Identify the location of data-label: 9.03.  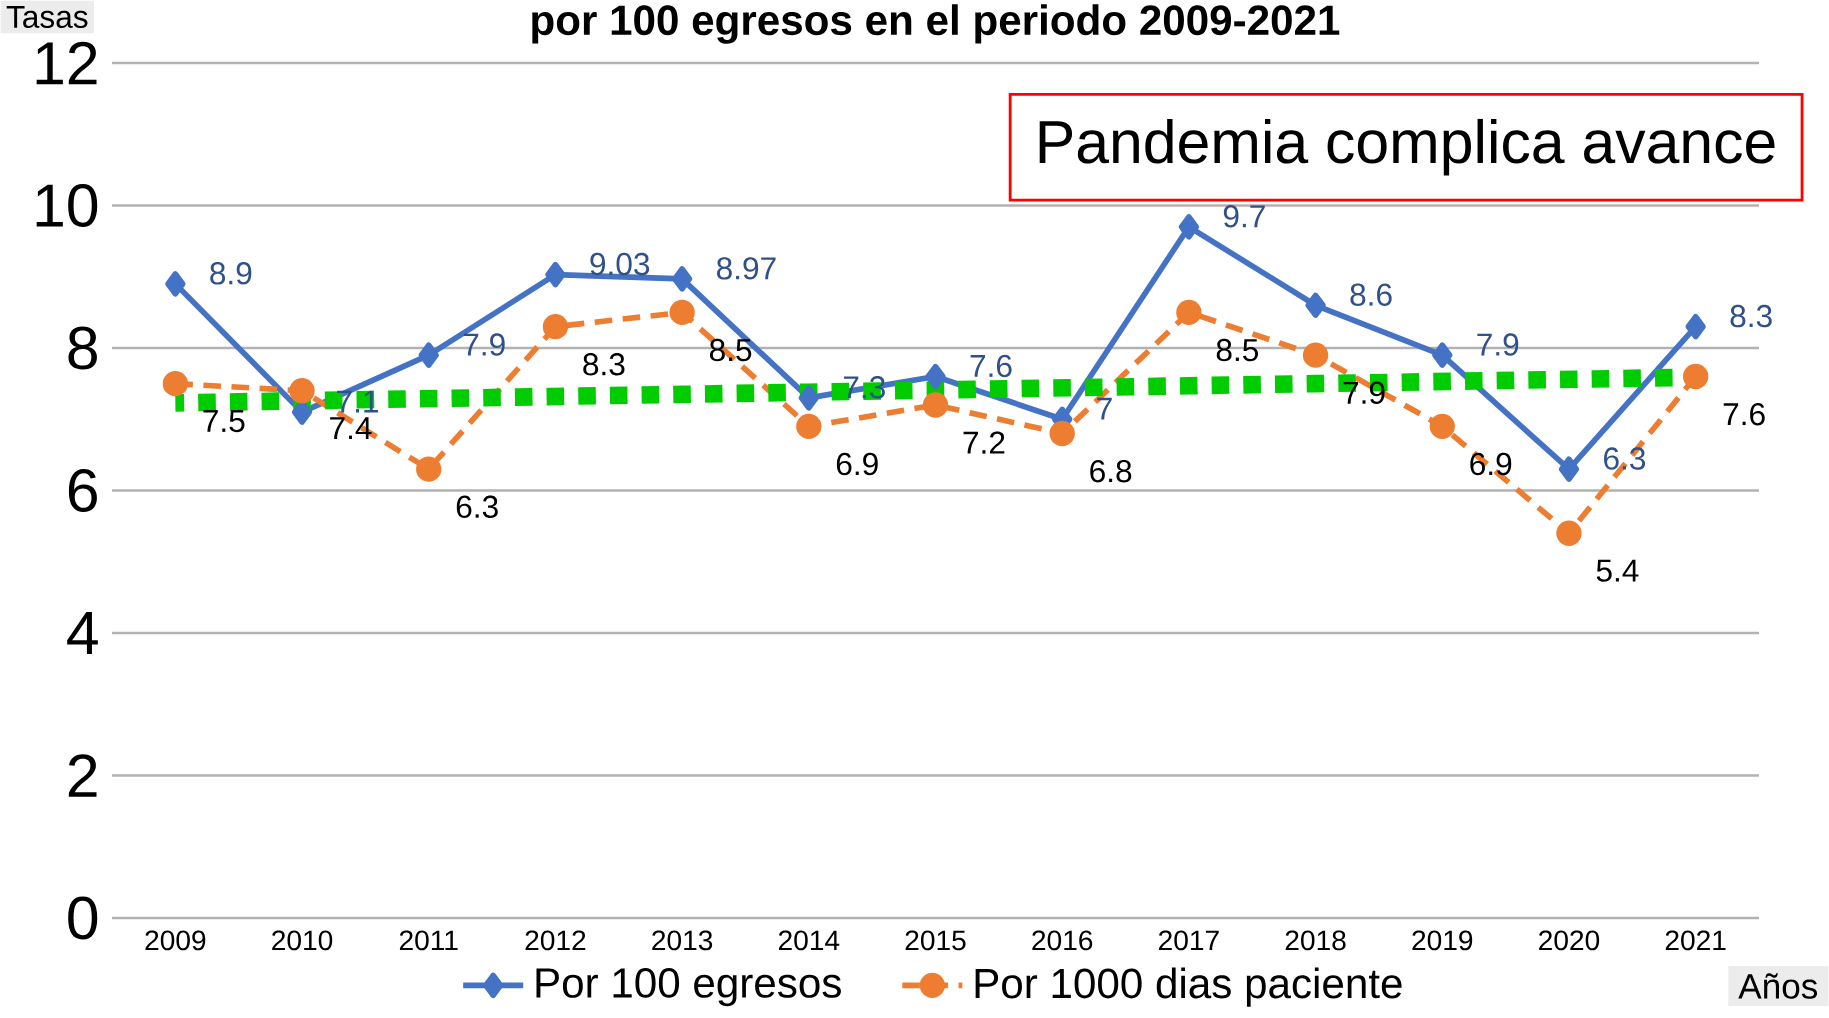
(620, 264).